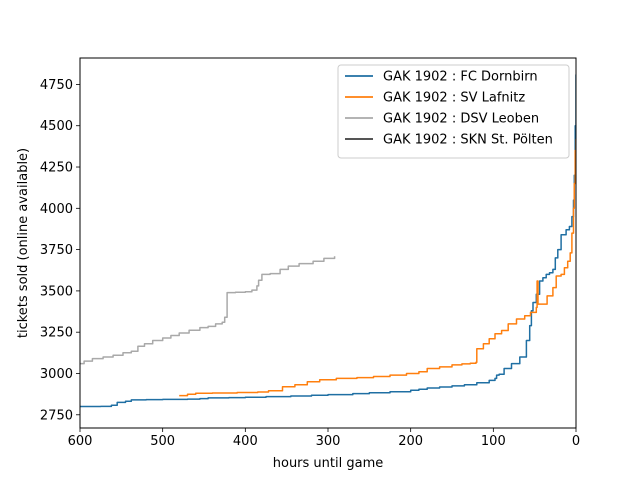 This screenshot has height=480, width=640. What do you see at coordinates (80, 441) in the screenshot?
I see `x-tick-label: 600` at bounding box center [80, 441].